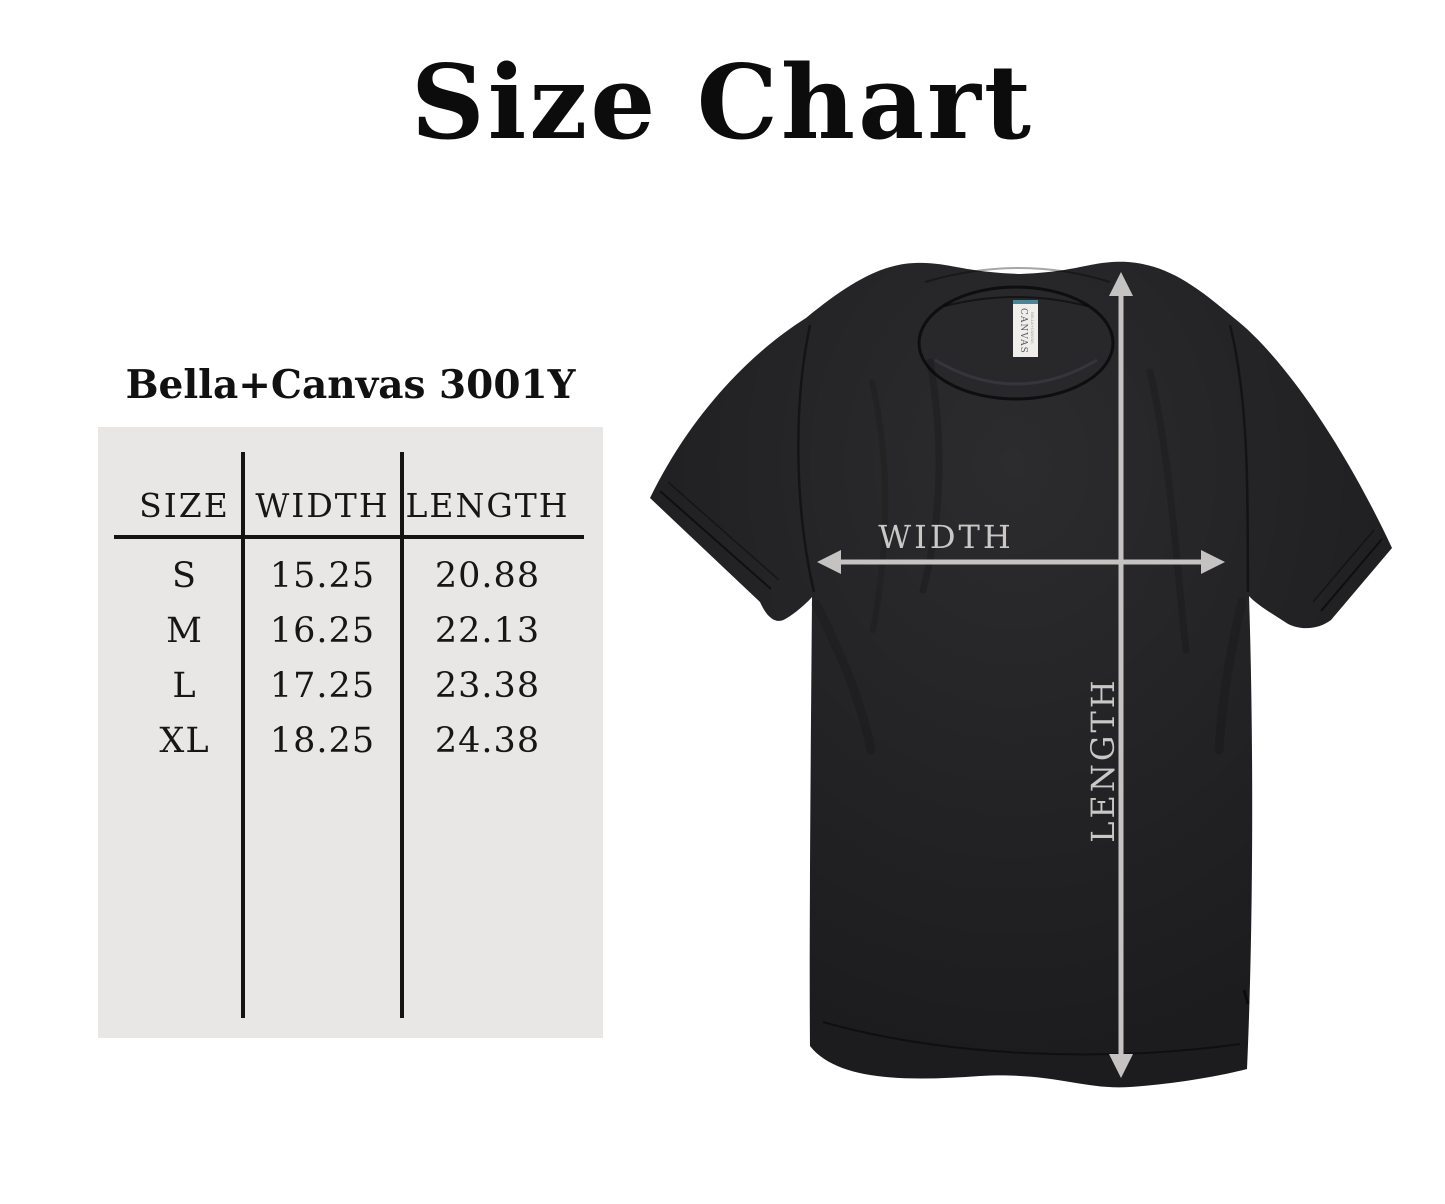 The height and width of the screenshot is (1204, 1445). I want to click on table-header-rule, so click(349, 537).